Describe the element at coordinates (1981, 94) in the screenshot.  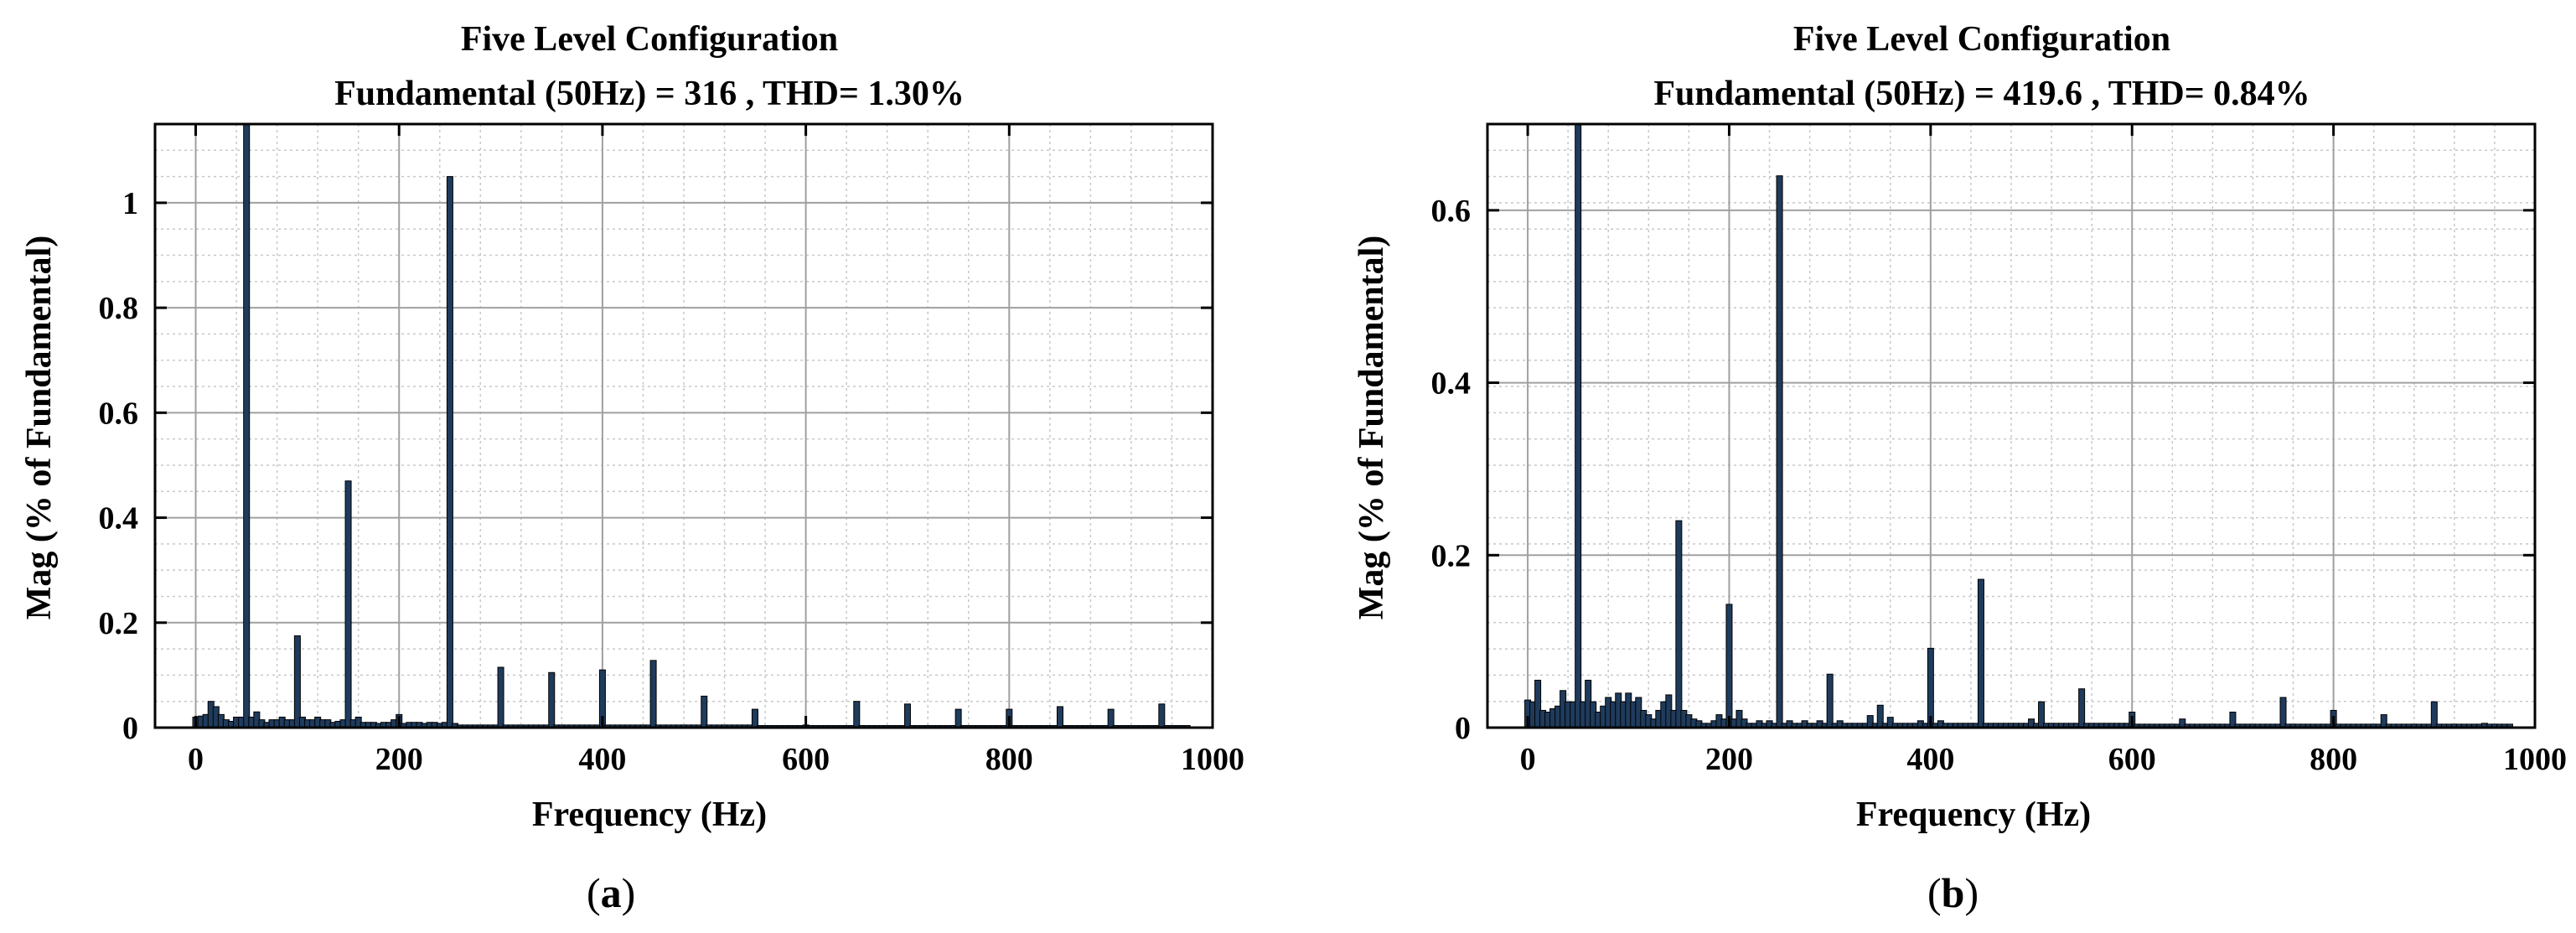
I see `chart-subtitle: Fundamental (50Hz) = 419.6 , THD= 0.84%` at that location.